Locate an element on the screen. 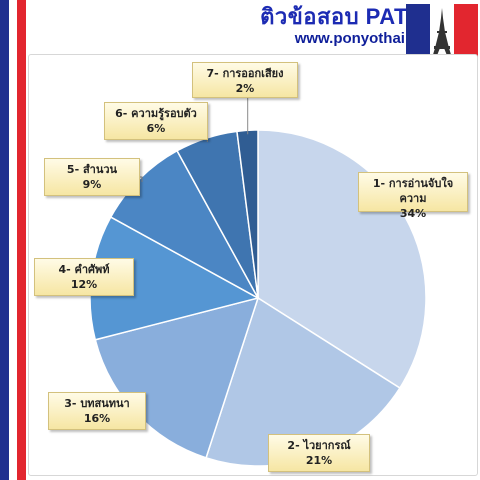 The width and height of the screenshot is (480, 480). leader-line is located at coordinates (141, 179).